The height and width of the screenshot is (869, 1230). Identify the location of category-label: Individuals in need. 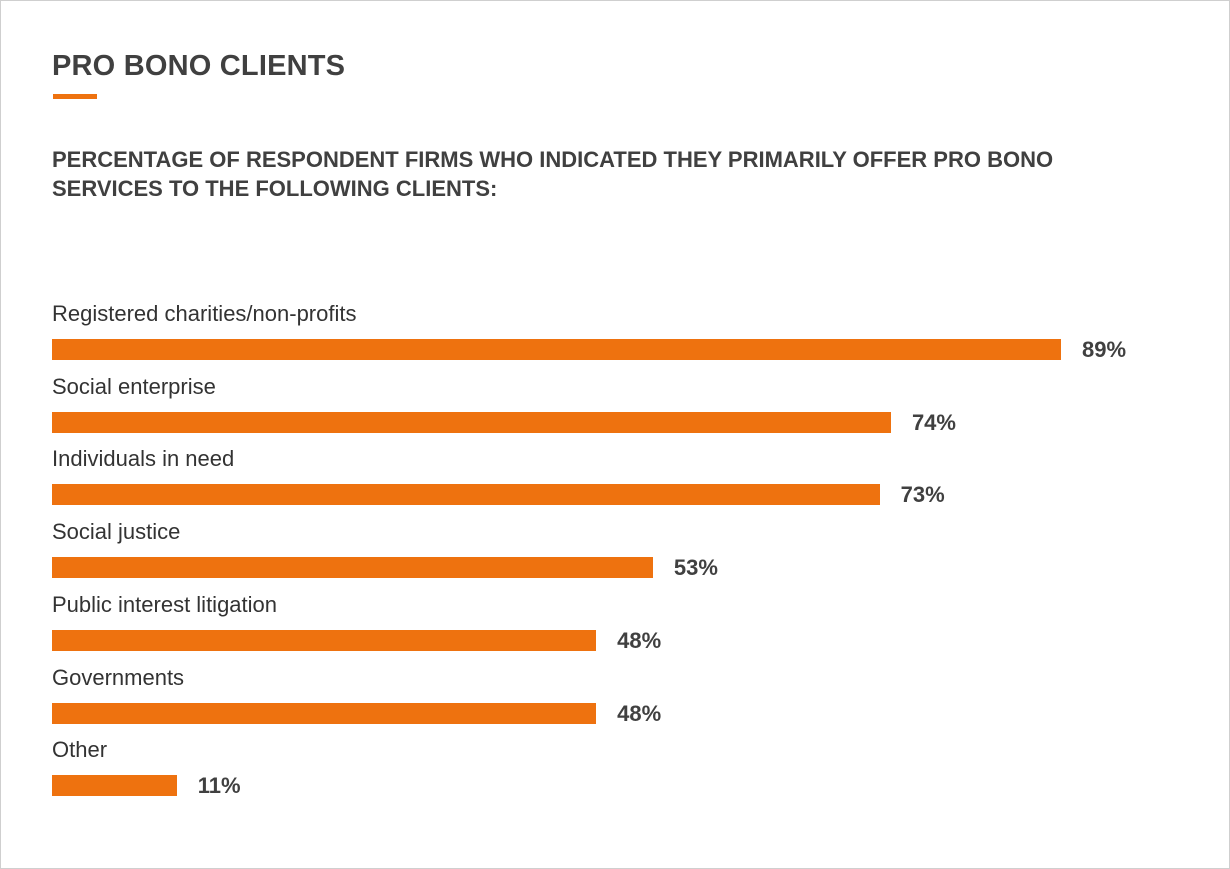
(143, 459).